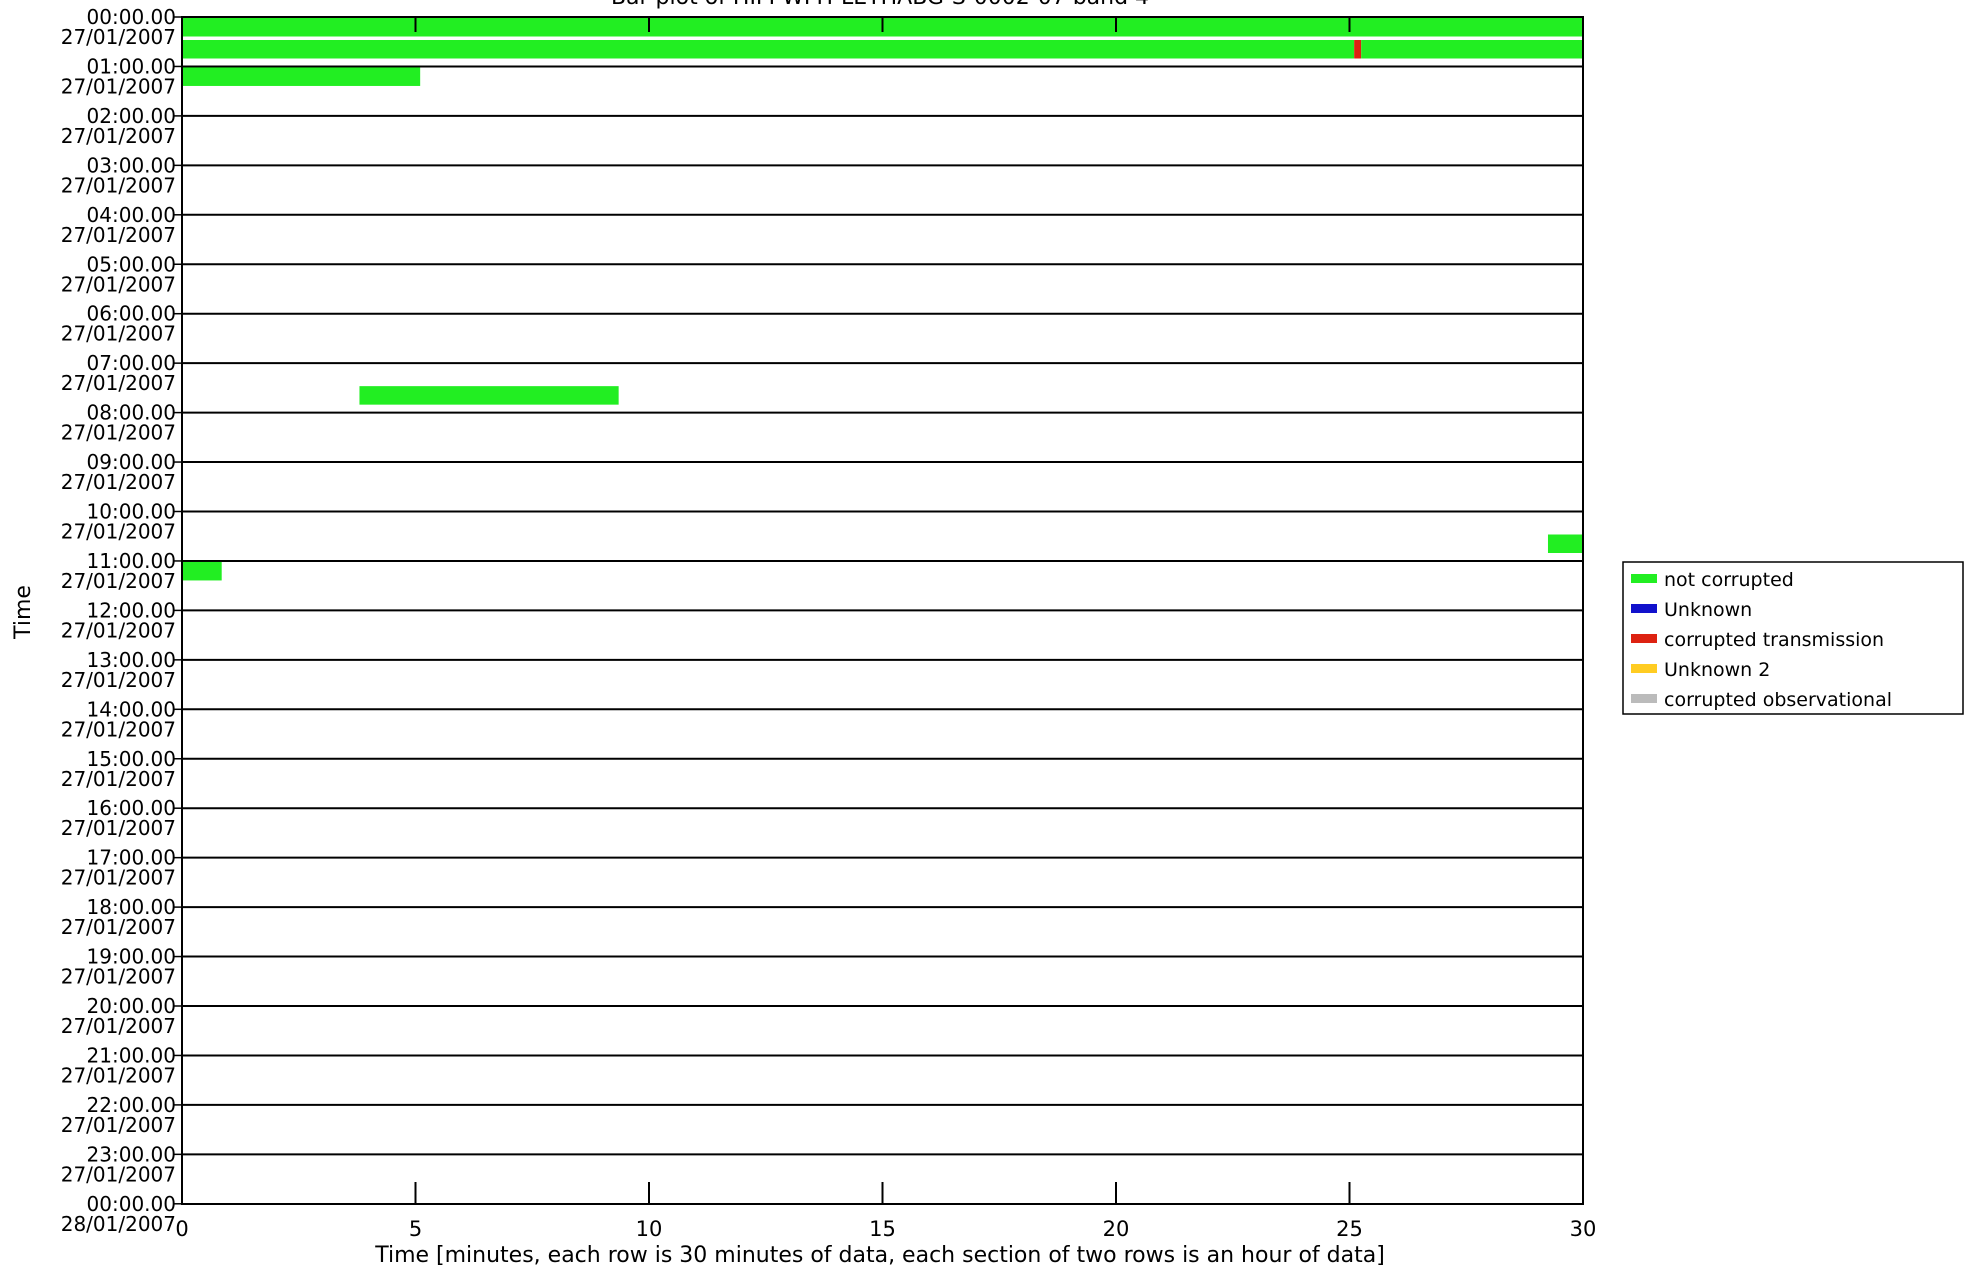 This screenshot has height=1281, width=1968. Describe the element at coordinates (1717, 670) in the screenshot. I see `legend-label: Unknown 2` at that location.